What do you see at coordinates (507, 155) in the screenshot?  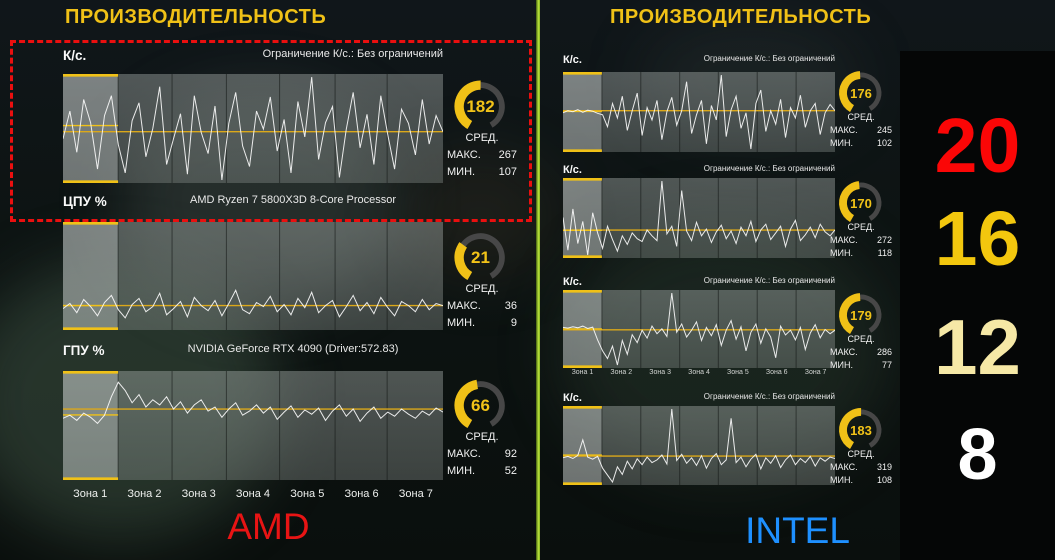 I see `max-value: 267` at bounding box center [507, 155].